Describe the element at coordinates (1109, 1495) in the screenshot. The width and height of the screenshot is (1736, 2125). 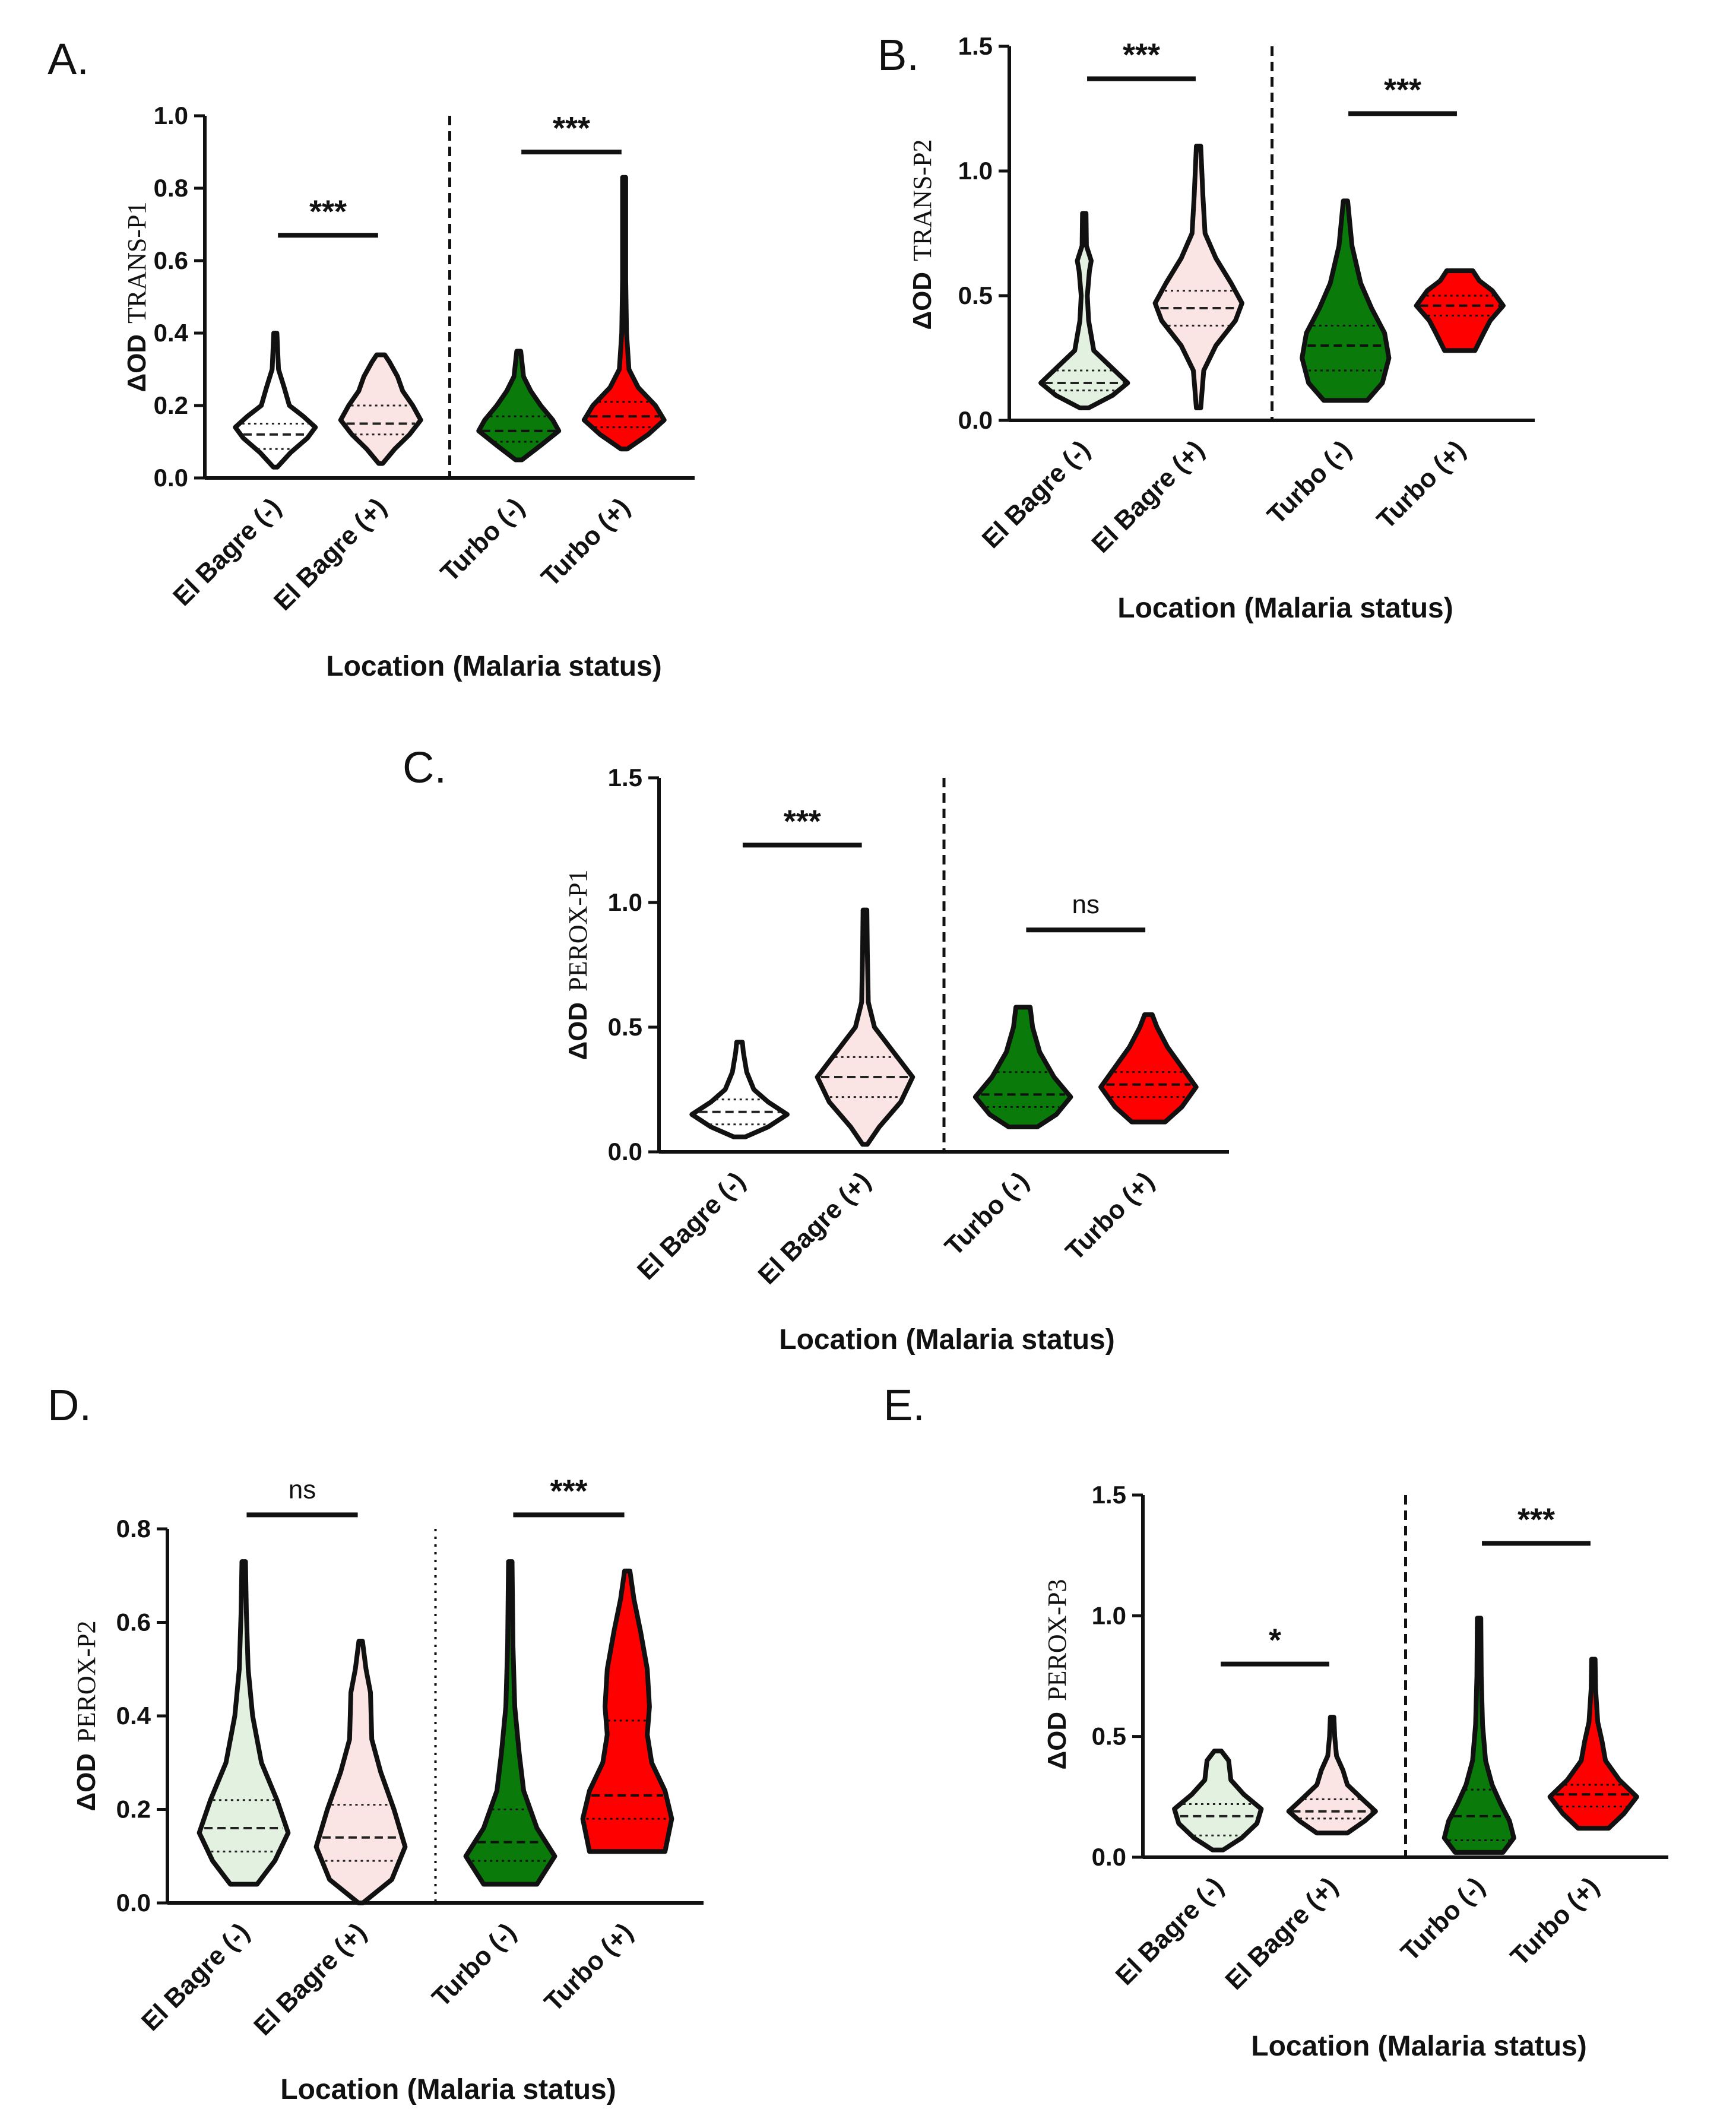
I see `panel-e-y-tick-label: 1.5` at that location.